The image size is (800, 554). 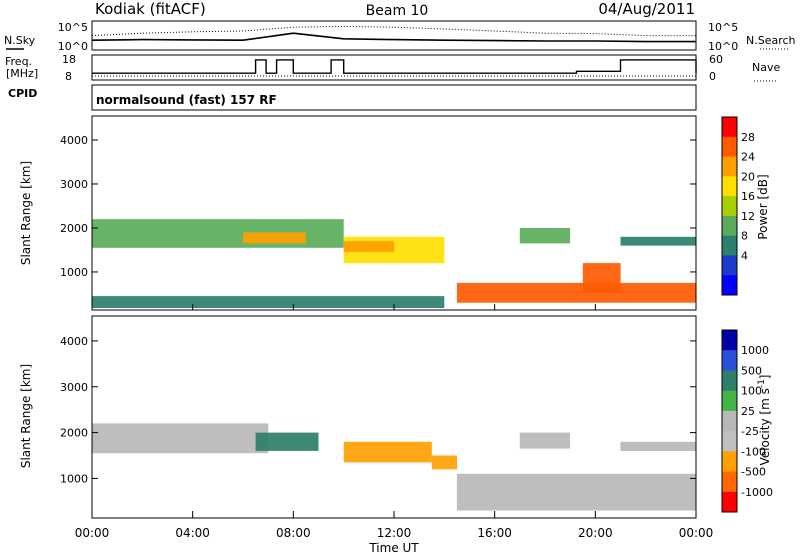 What do you see at coordinates (150, 9) in the screenshot?
I see `station-title: Kodiak (fitACF)` at bounding box center [150, 9].